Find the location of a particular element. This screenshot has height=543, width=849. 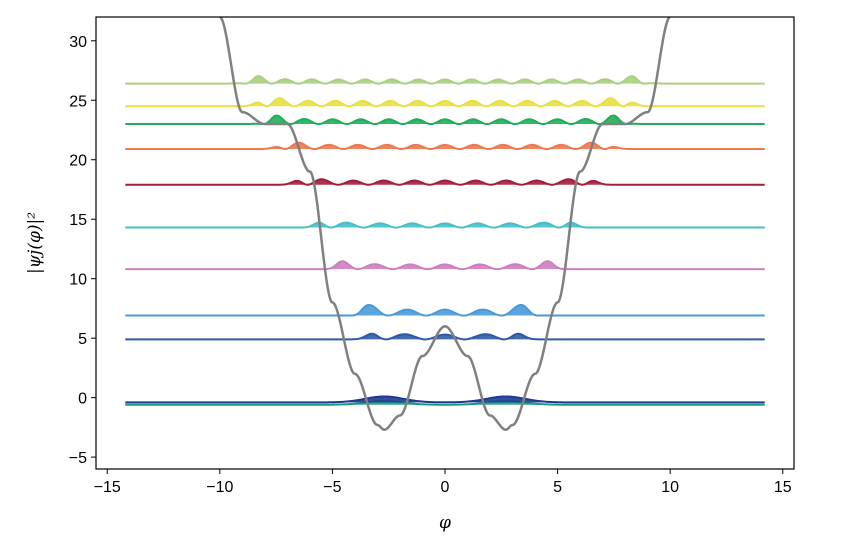

x-axis: −15 −10 −5 0 5 10 15 is located at coordinates (443, 482).